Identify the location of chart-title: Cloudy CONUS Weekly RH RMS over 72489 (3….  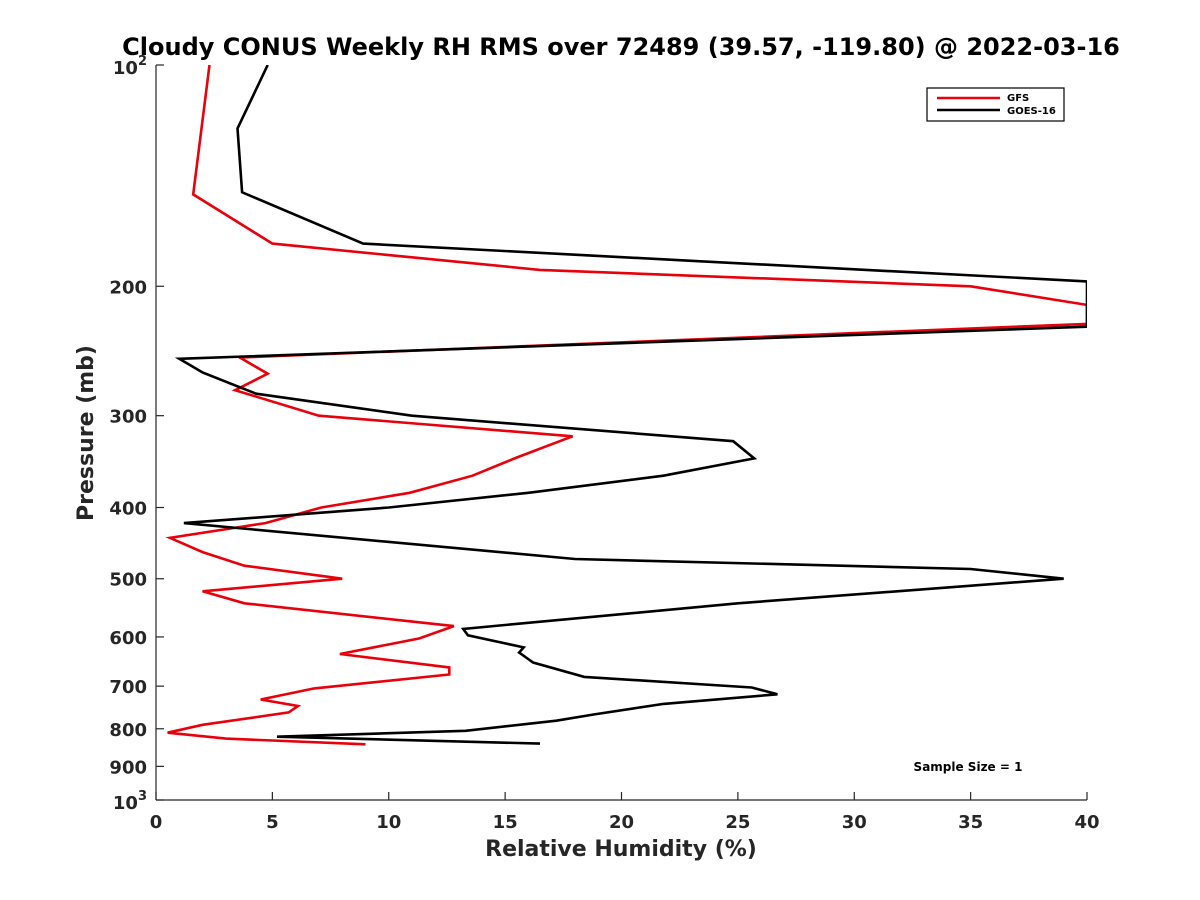
(621, 47).